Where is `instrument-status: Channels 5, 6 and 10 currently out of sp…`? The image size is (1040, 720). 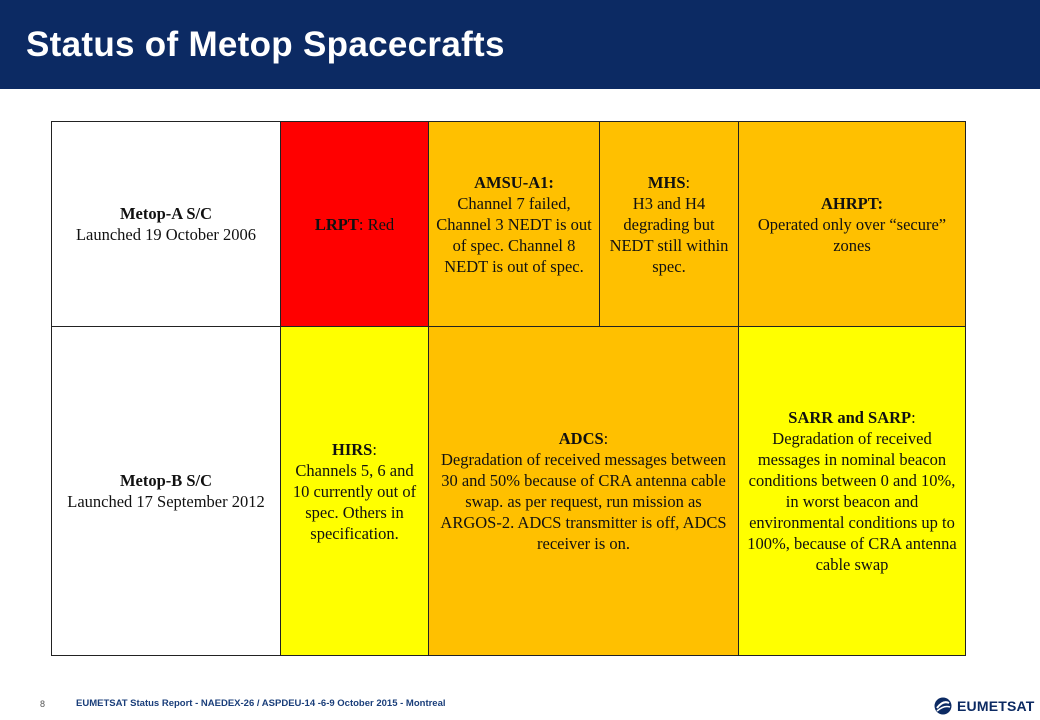 instrument-status: Channels 5, 6 and 10 currently out of sp… is located at coordinates (354, 501).